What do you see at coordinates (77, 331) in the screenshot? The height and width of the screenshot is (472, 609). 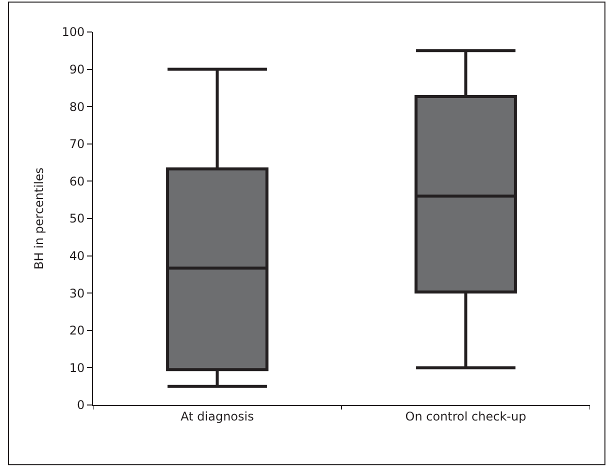 I see `y-tick-label: 20` at bounding box center [77, 331].